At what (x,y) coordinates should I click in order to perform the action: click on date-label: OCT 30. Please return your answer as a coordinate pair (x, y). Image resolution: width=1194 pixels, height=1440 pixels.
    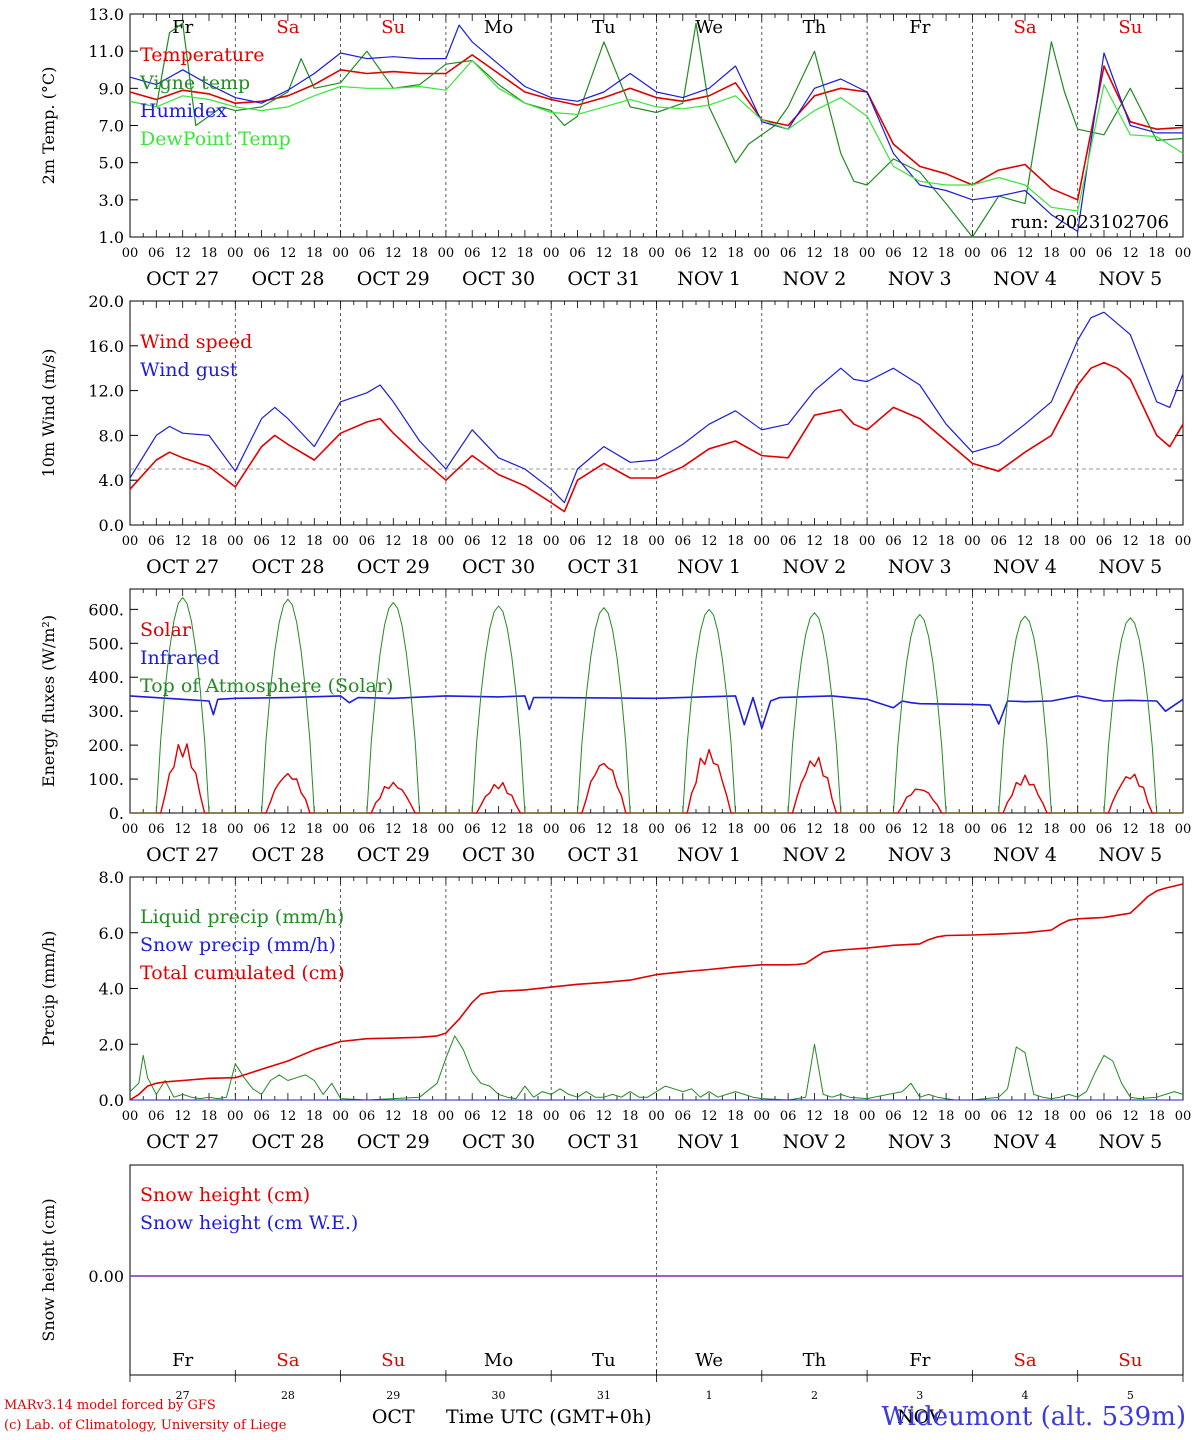
    Looking at the image, I should click on (498, 1142).